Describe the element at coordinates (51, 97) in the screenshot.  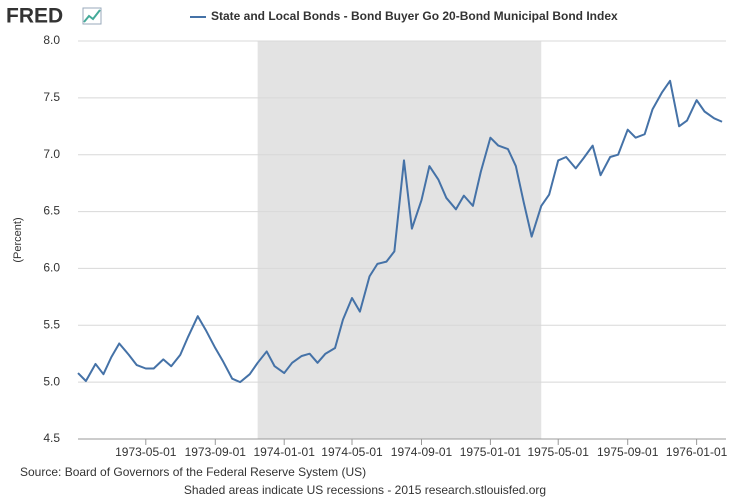
I see `y-tick-label: 7.5` at that location.